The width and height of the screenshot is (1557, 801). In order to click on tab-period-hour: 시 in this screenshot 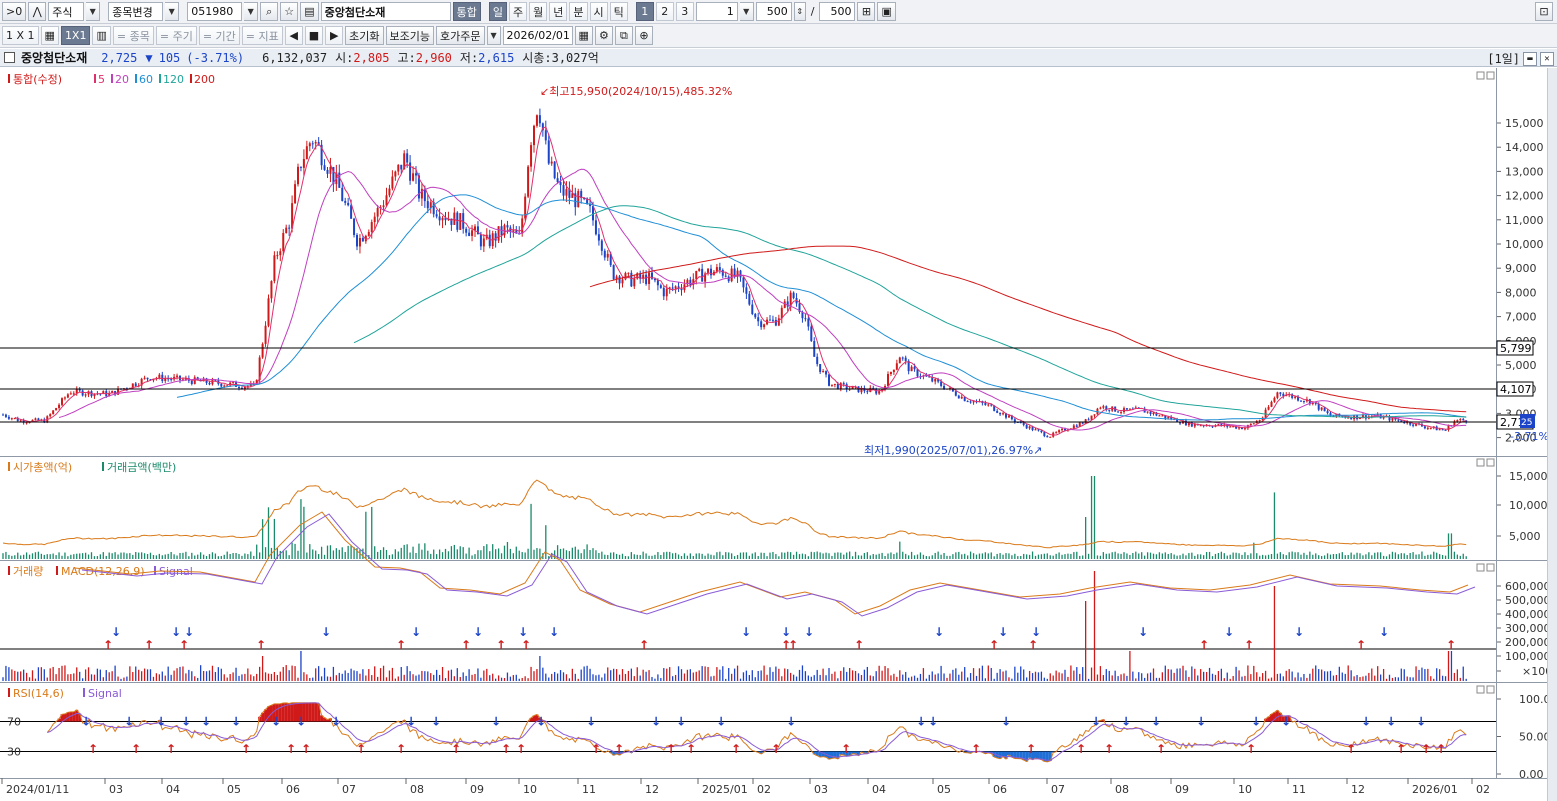, I will do `click(598, 11)`.